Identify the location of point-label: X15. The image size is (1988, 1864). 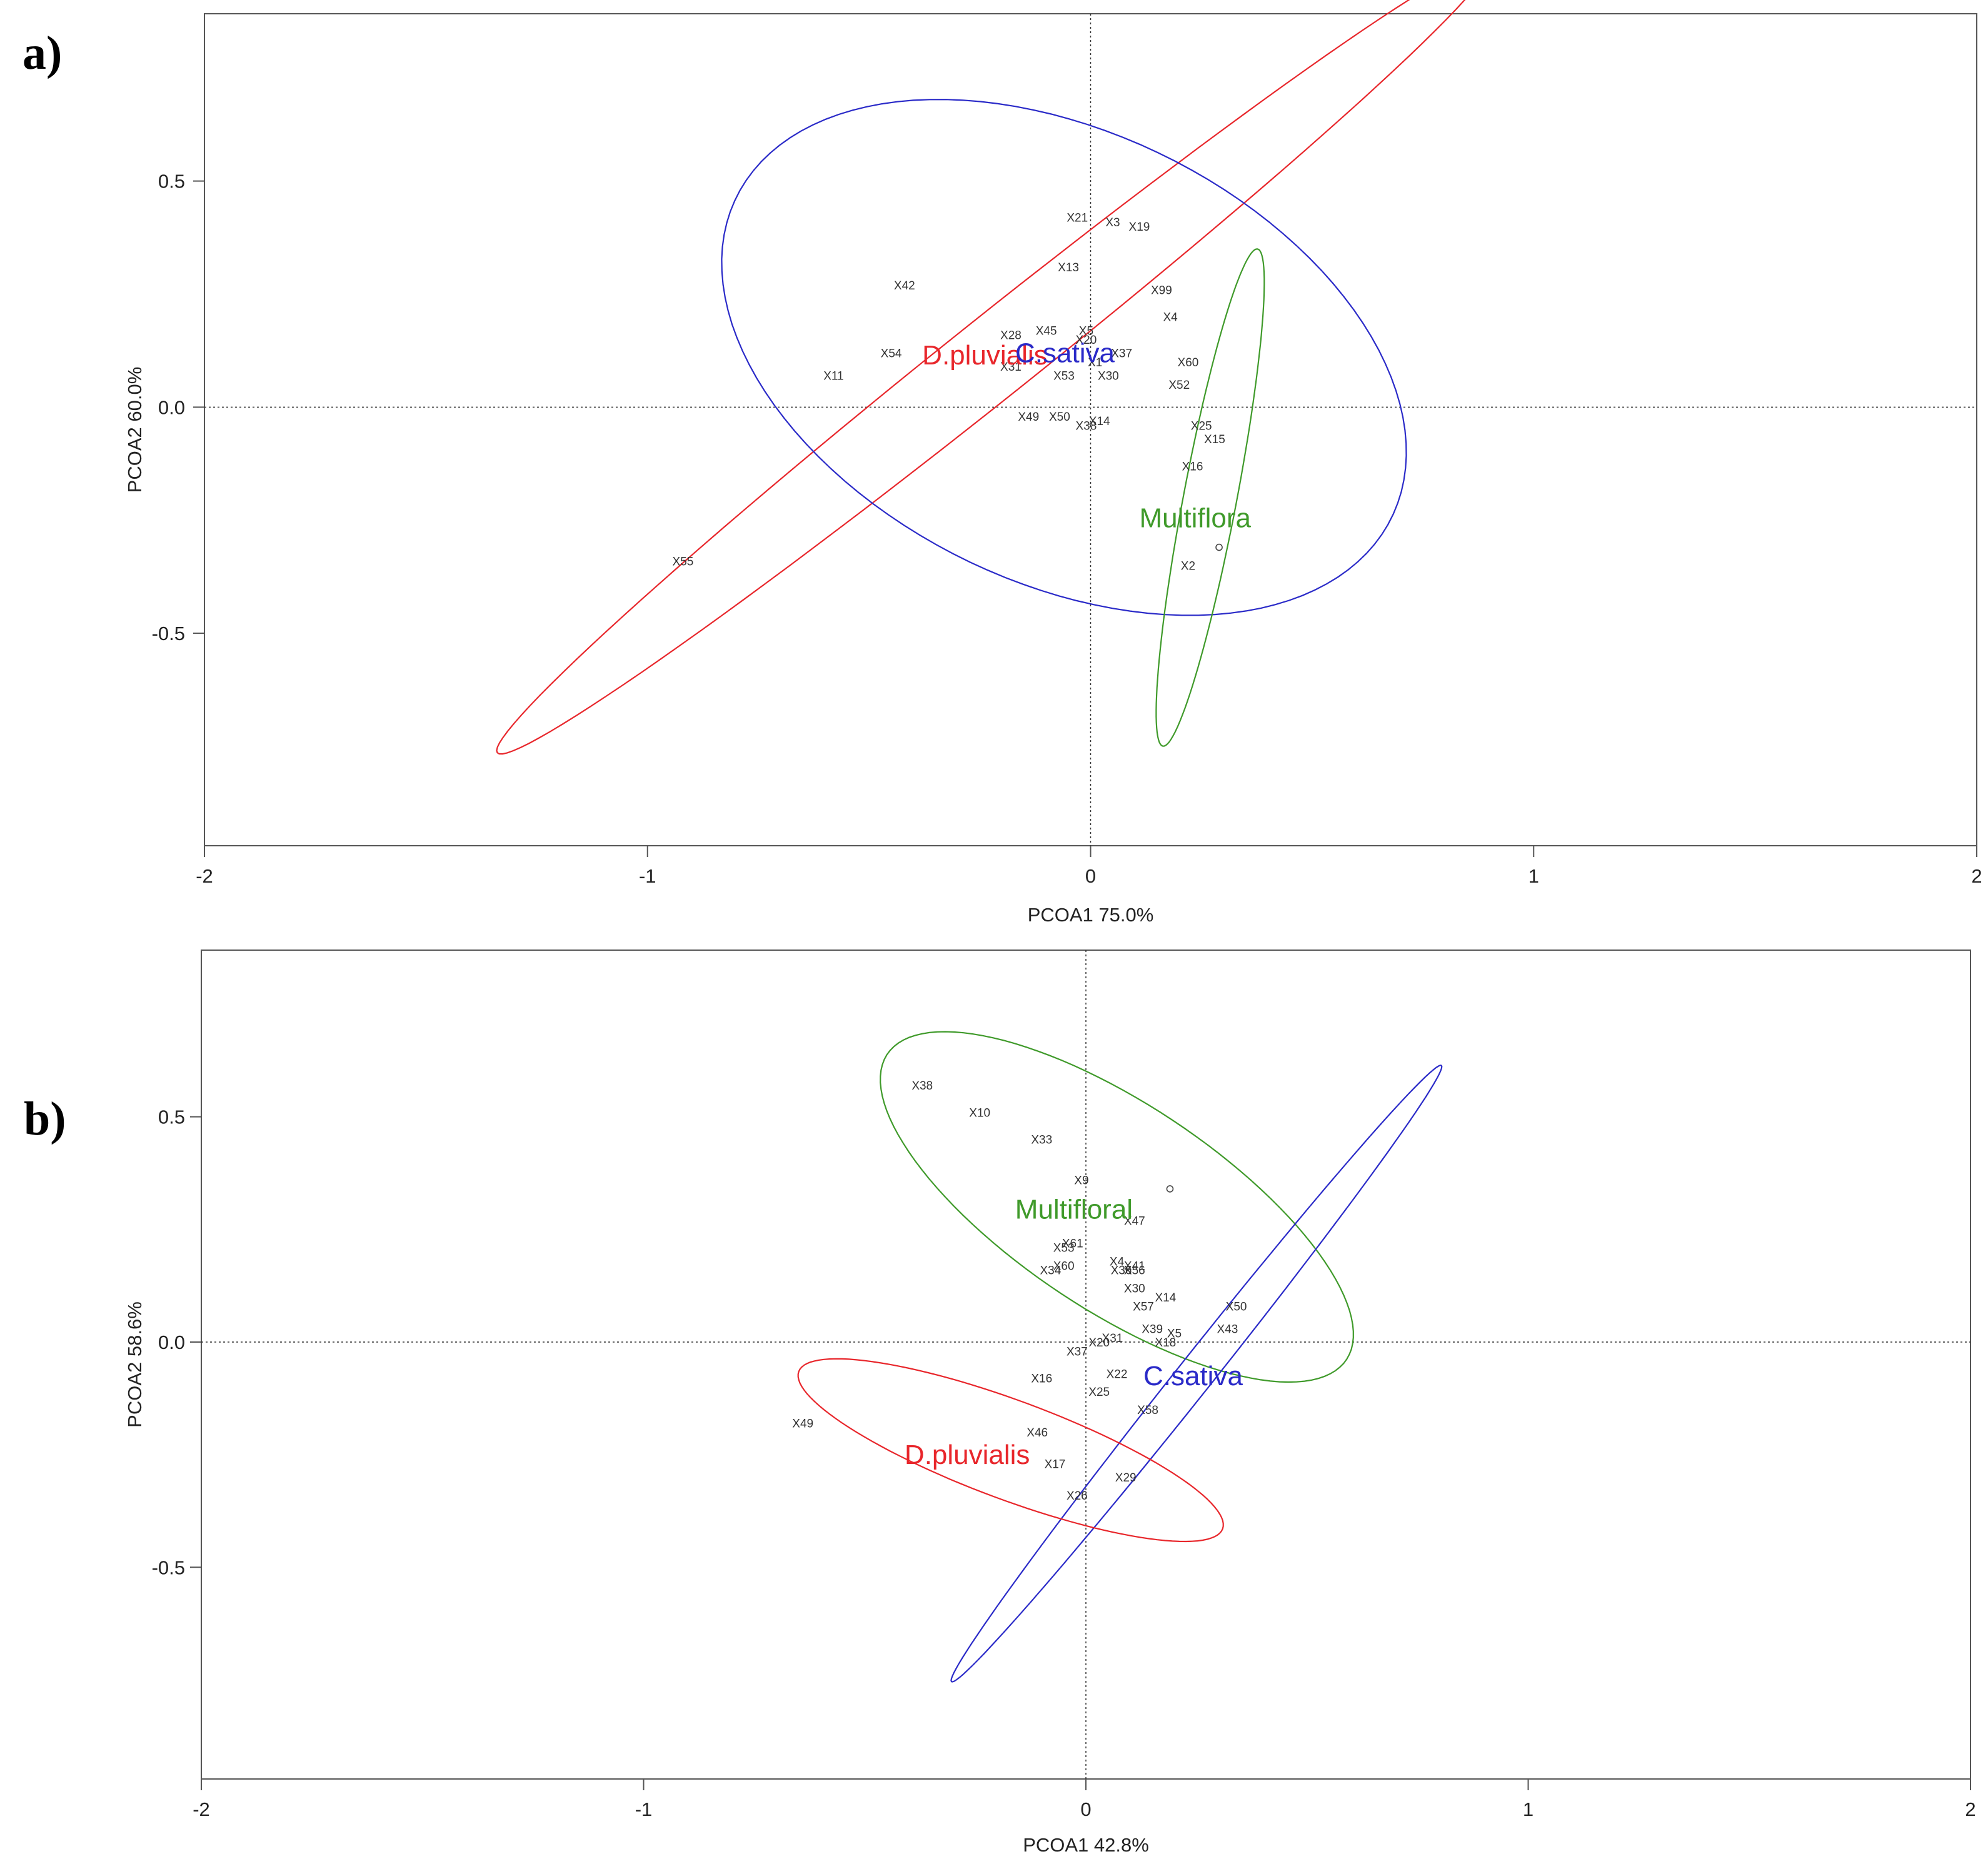
(1214, 439).